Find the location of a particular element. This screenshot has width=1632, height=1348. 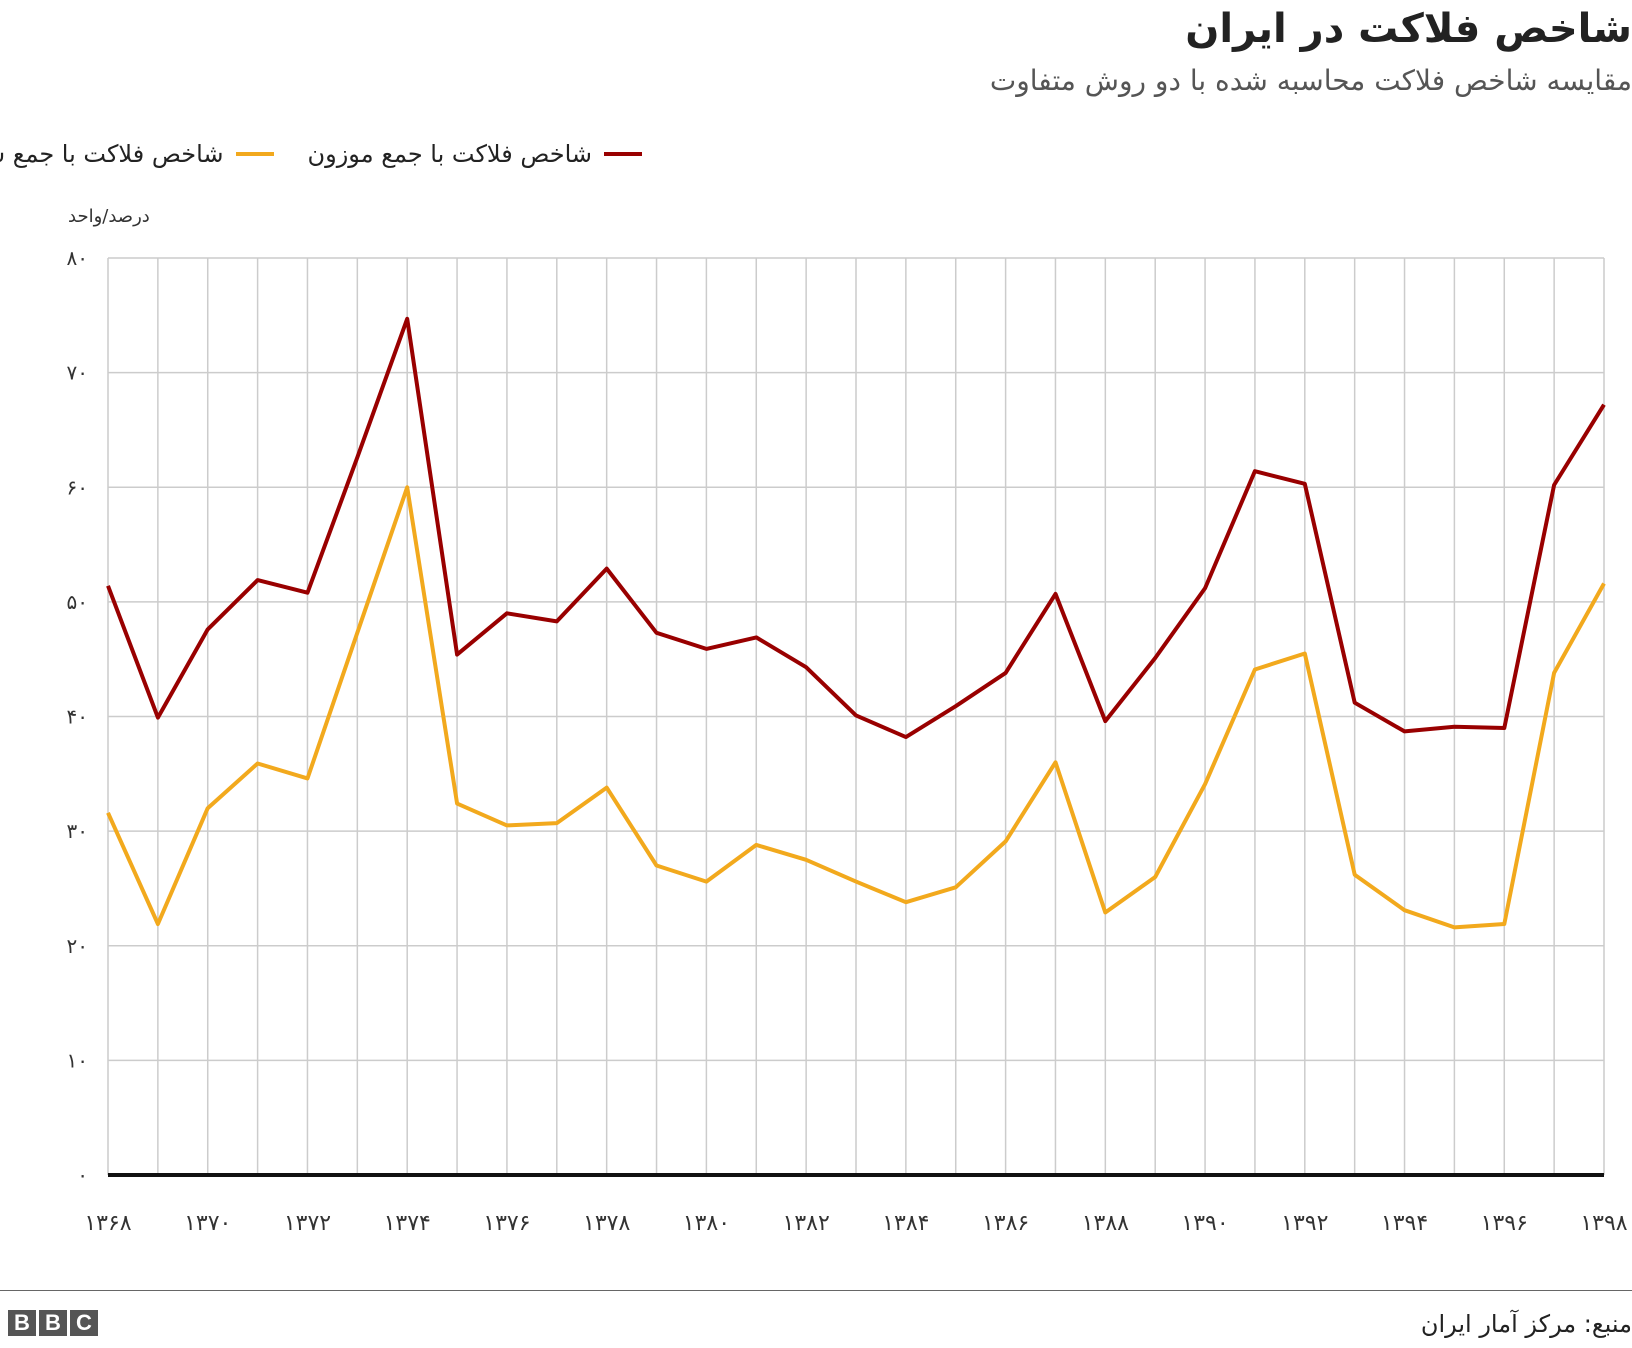

legend-entry-weighted: شاخص فلاکت با جمع موزون is located at coordinates (474, 154).